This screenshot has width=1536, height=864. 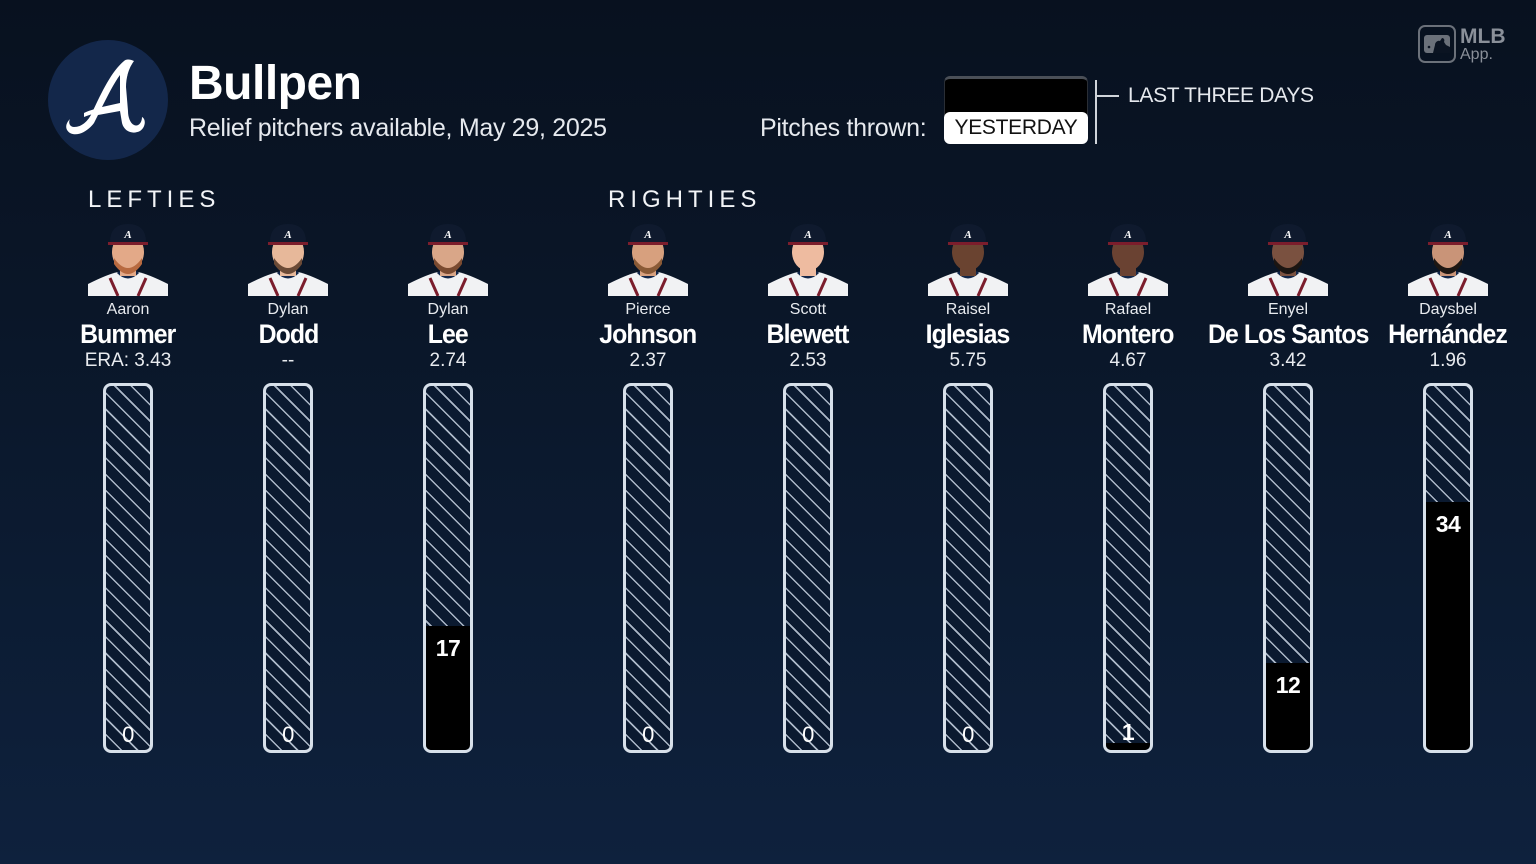 I want to click on player-era: 4.67, so click(x=1128, y=360).